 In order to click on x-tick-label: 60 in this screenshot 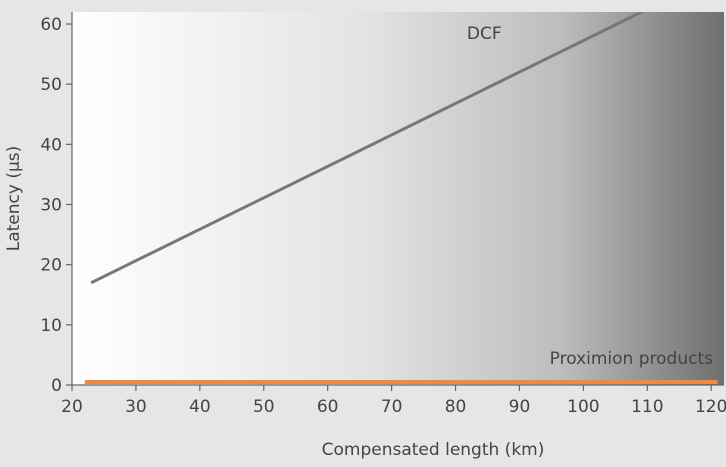, I will do `click(328, 407)`.